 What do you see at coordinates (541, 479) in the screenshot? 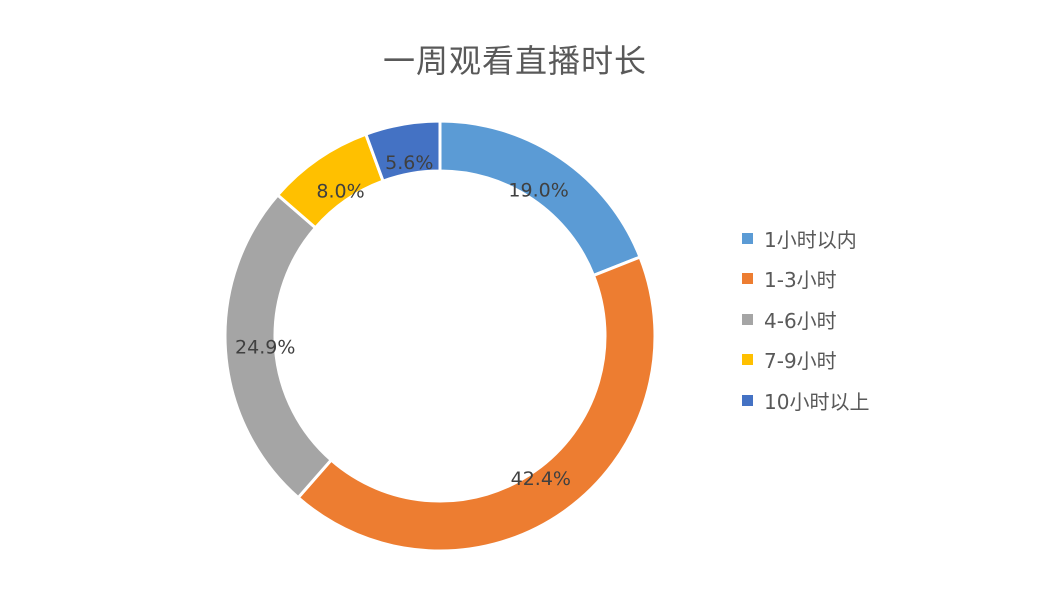
I see `slice-value-label-2: 42.4%` at bounding box center [541, 479].